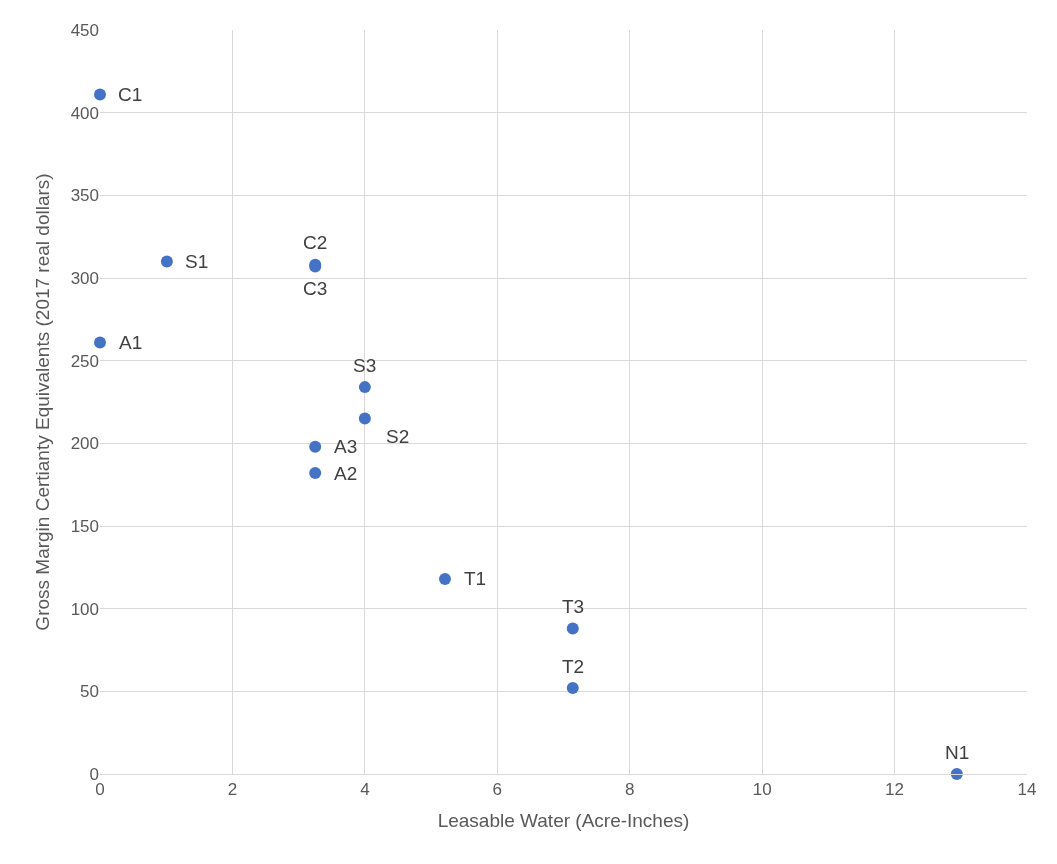 The image size is (1057, 864). What do you see at coordinates (84, 113) in the screenshot?
I see `y-tick-label: 400` at bounding box center [84, 113].